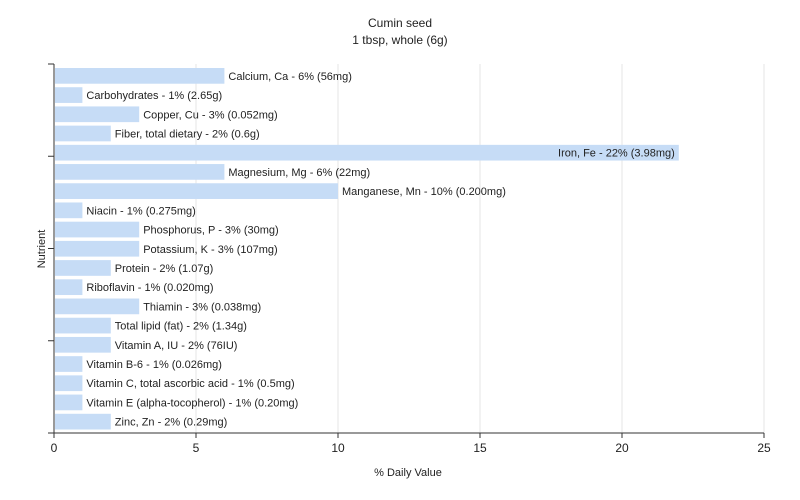  What do you see at coordinates (622, 448) in the screenshot?
I see `x-tick-label: 20` at bounding box center [622, 448].